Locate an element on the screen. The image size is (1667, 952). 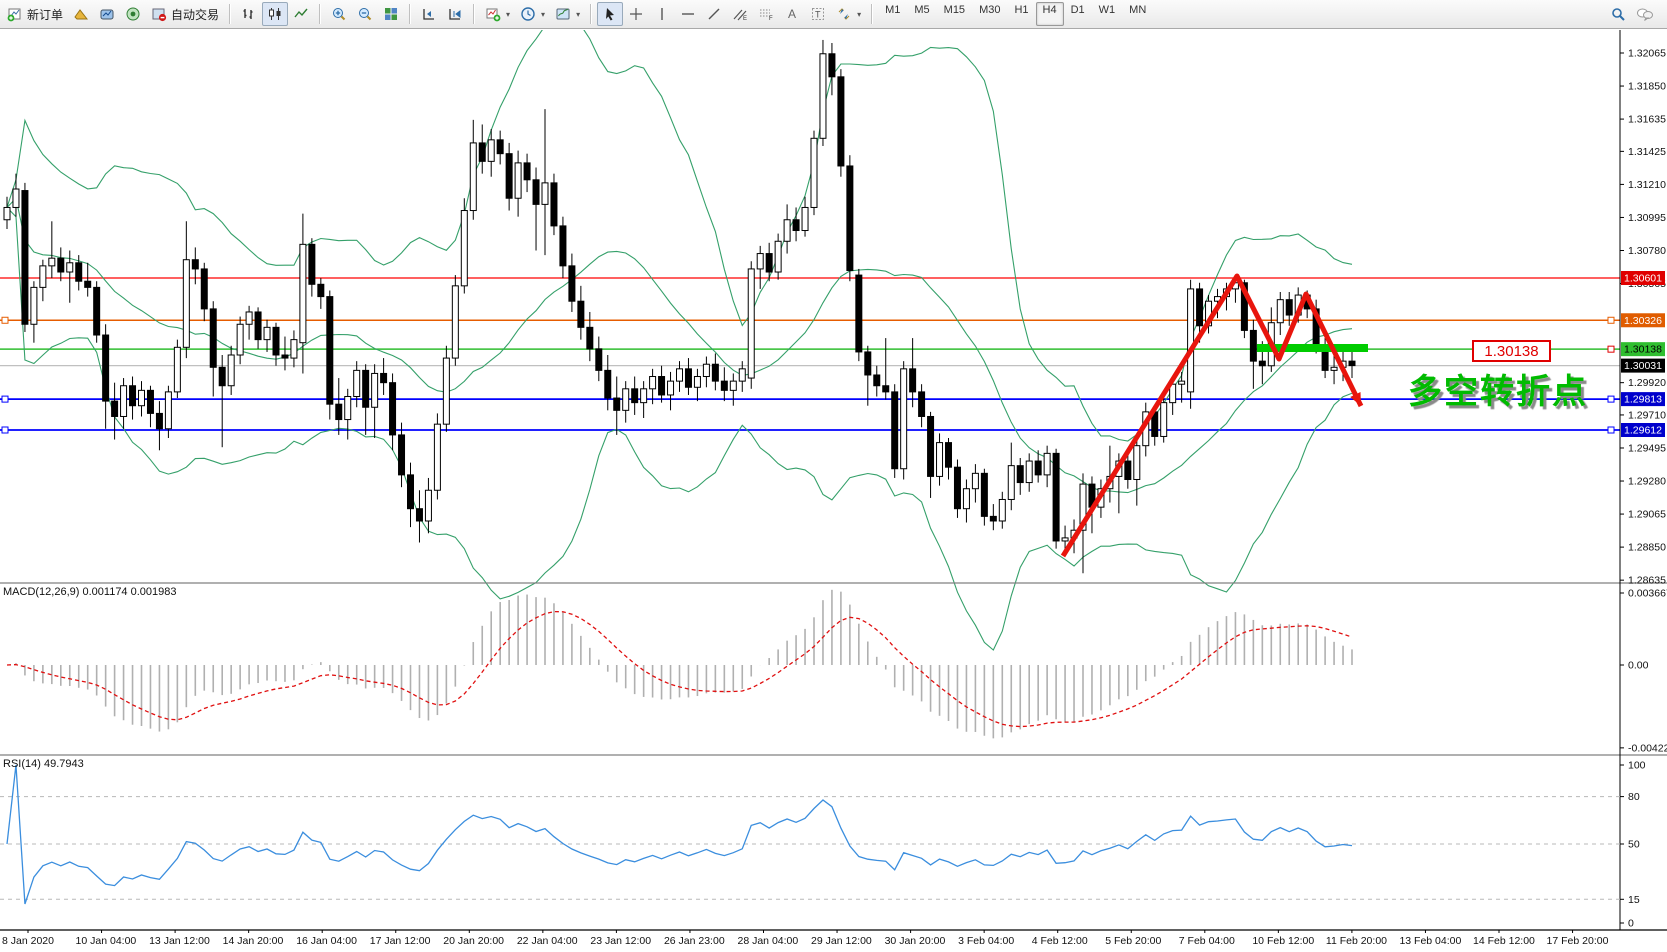
zoom-out-button is located at coordinates (365, 14).